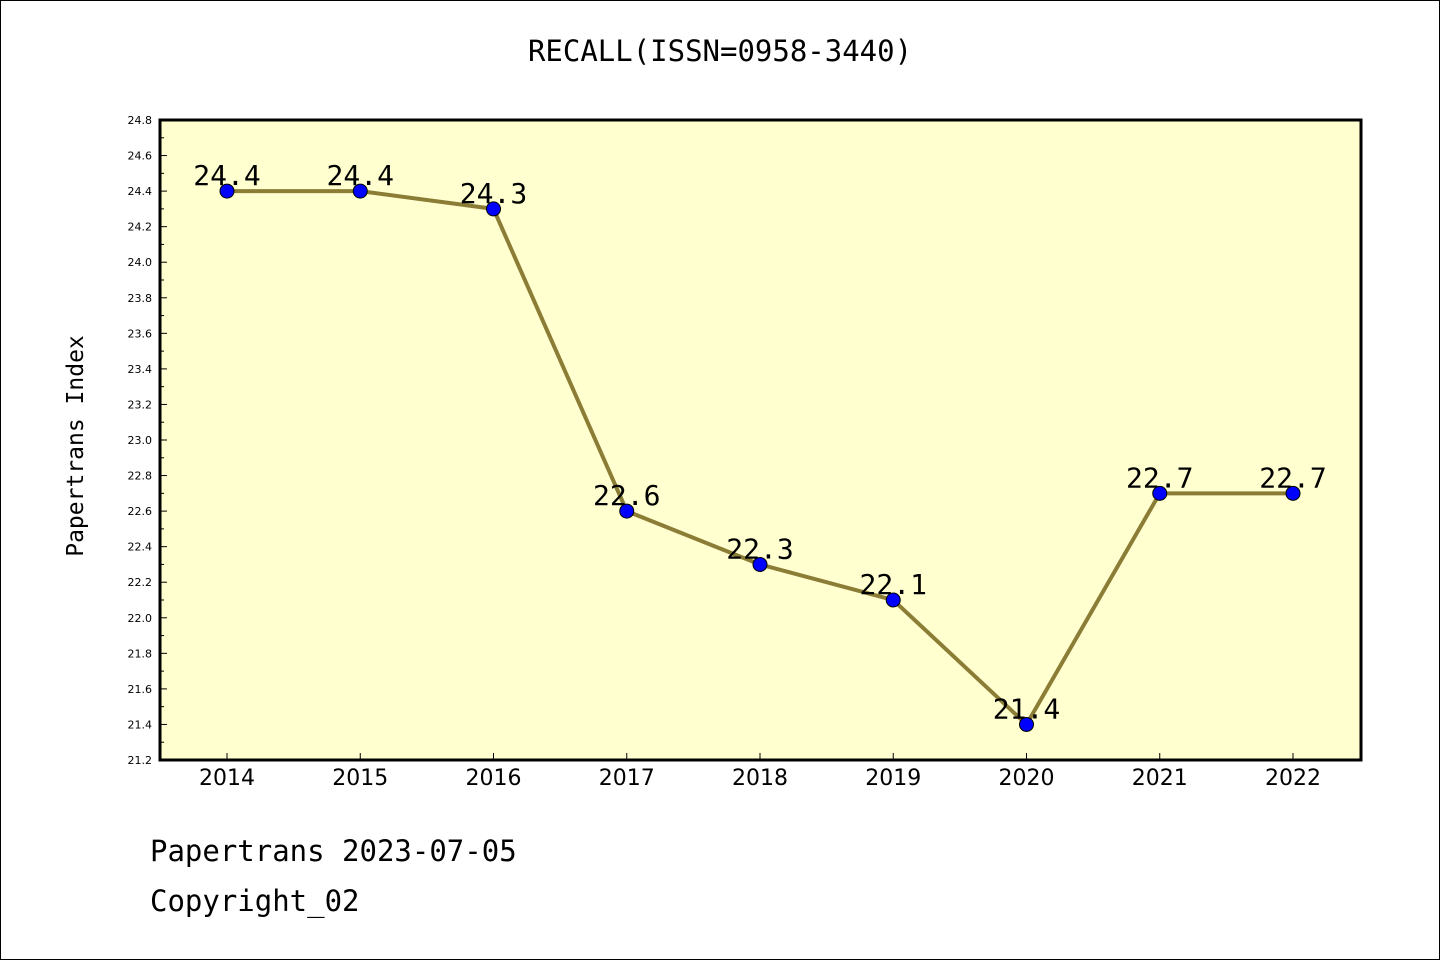 This screenshot has width=1440, height=960. I want to click on y-tick-label: 22.2, so click(140, 582).